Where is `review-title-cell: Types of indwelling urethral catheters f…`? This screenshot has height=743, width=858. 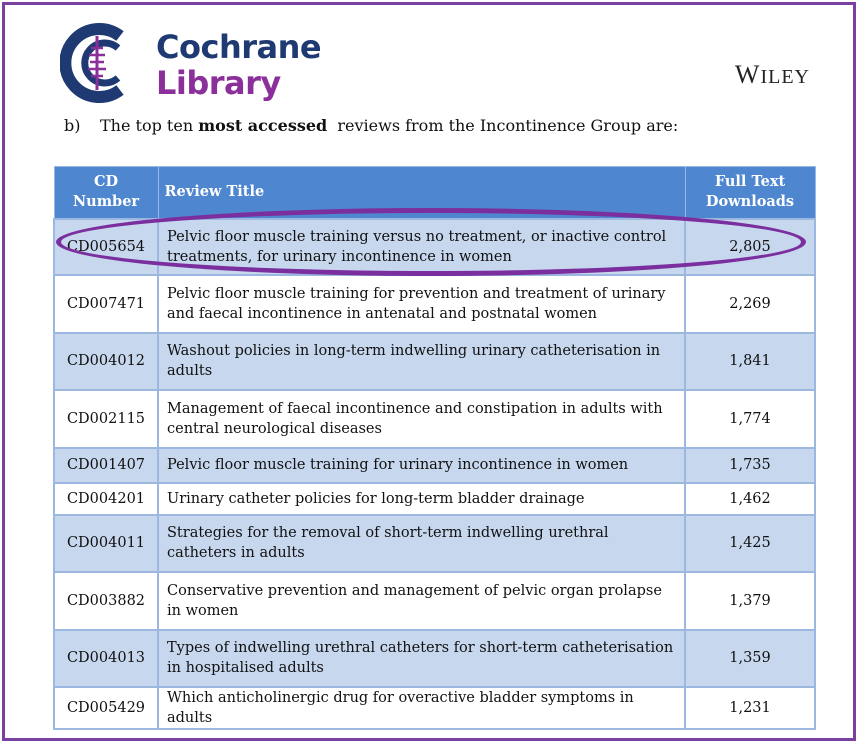
review-title-cell: Types of indwelling urethral catheters f… is located at coordinates (421, 658).